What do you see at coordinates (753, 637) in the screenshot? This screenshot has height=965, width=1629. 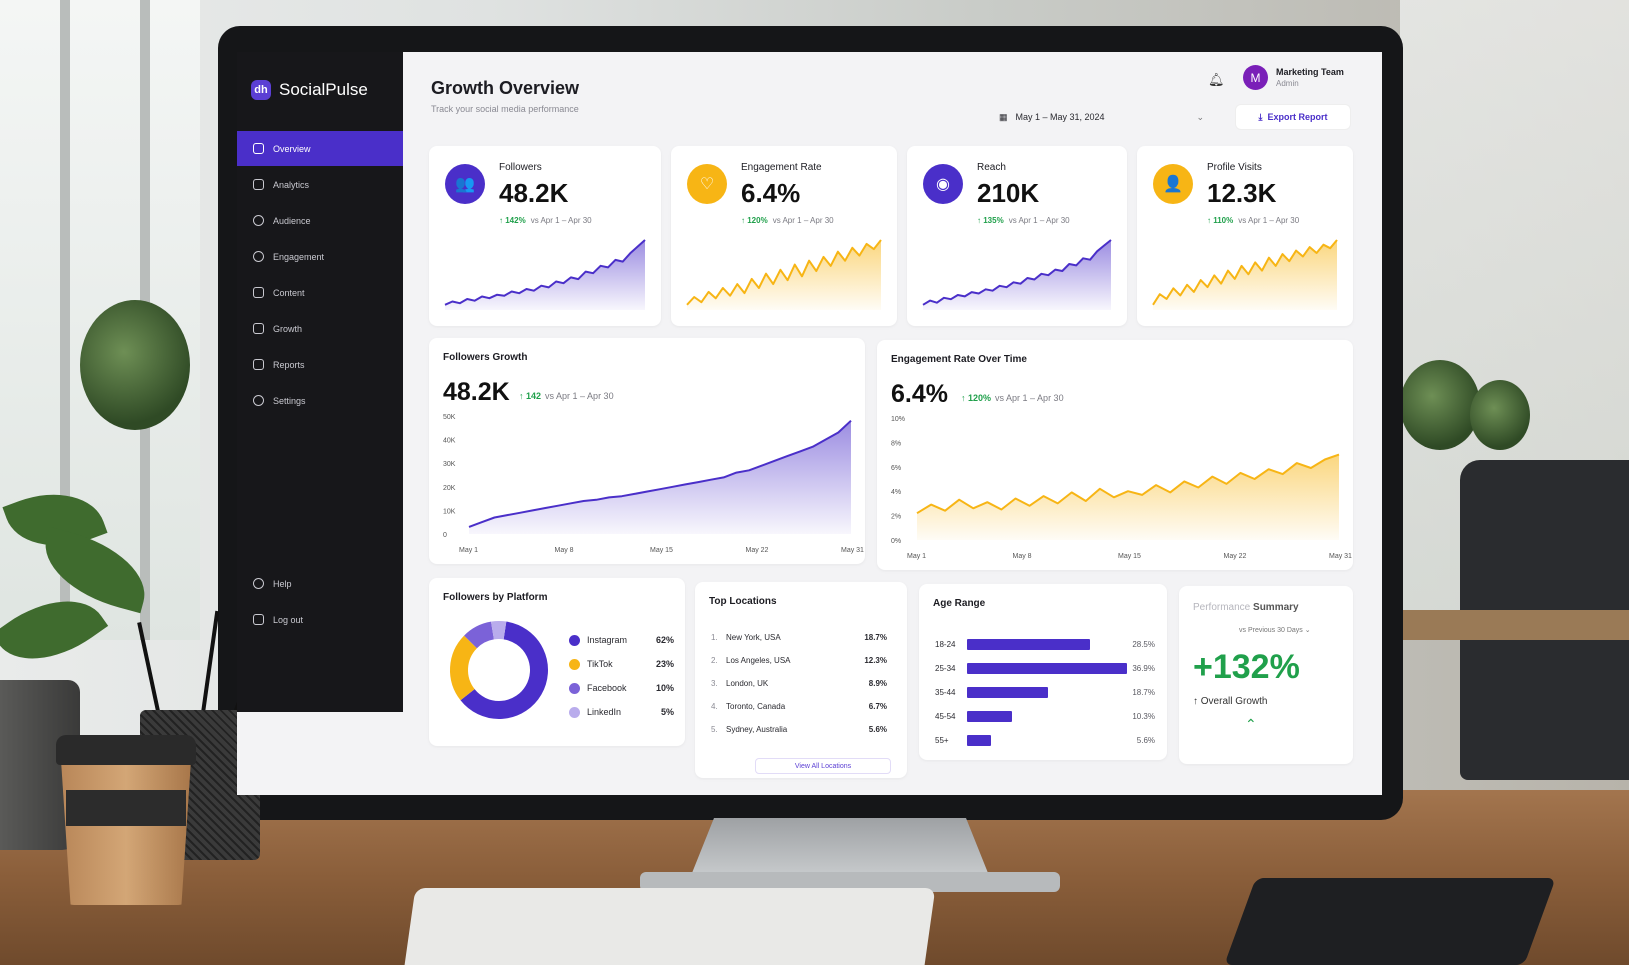 I see `location-city: New York, USA` at bounding box center [753, 637].